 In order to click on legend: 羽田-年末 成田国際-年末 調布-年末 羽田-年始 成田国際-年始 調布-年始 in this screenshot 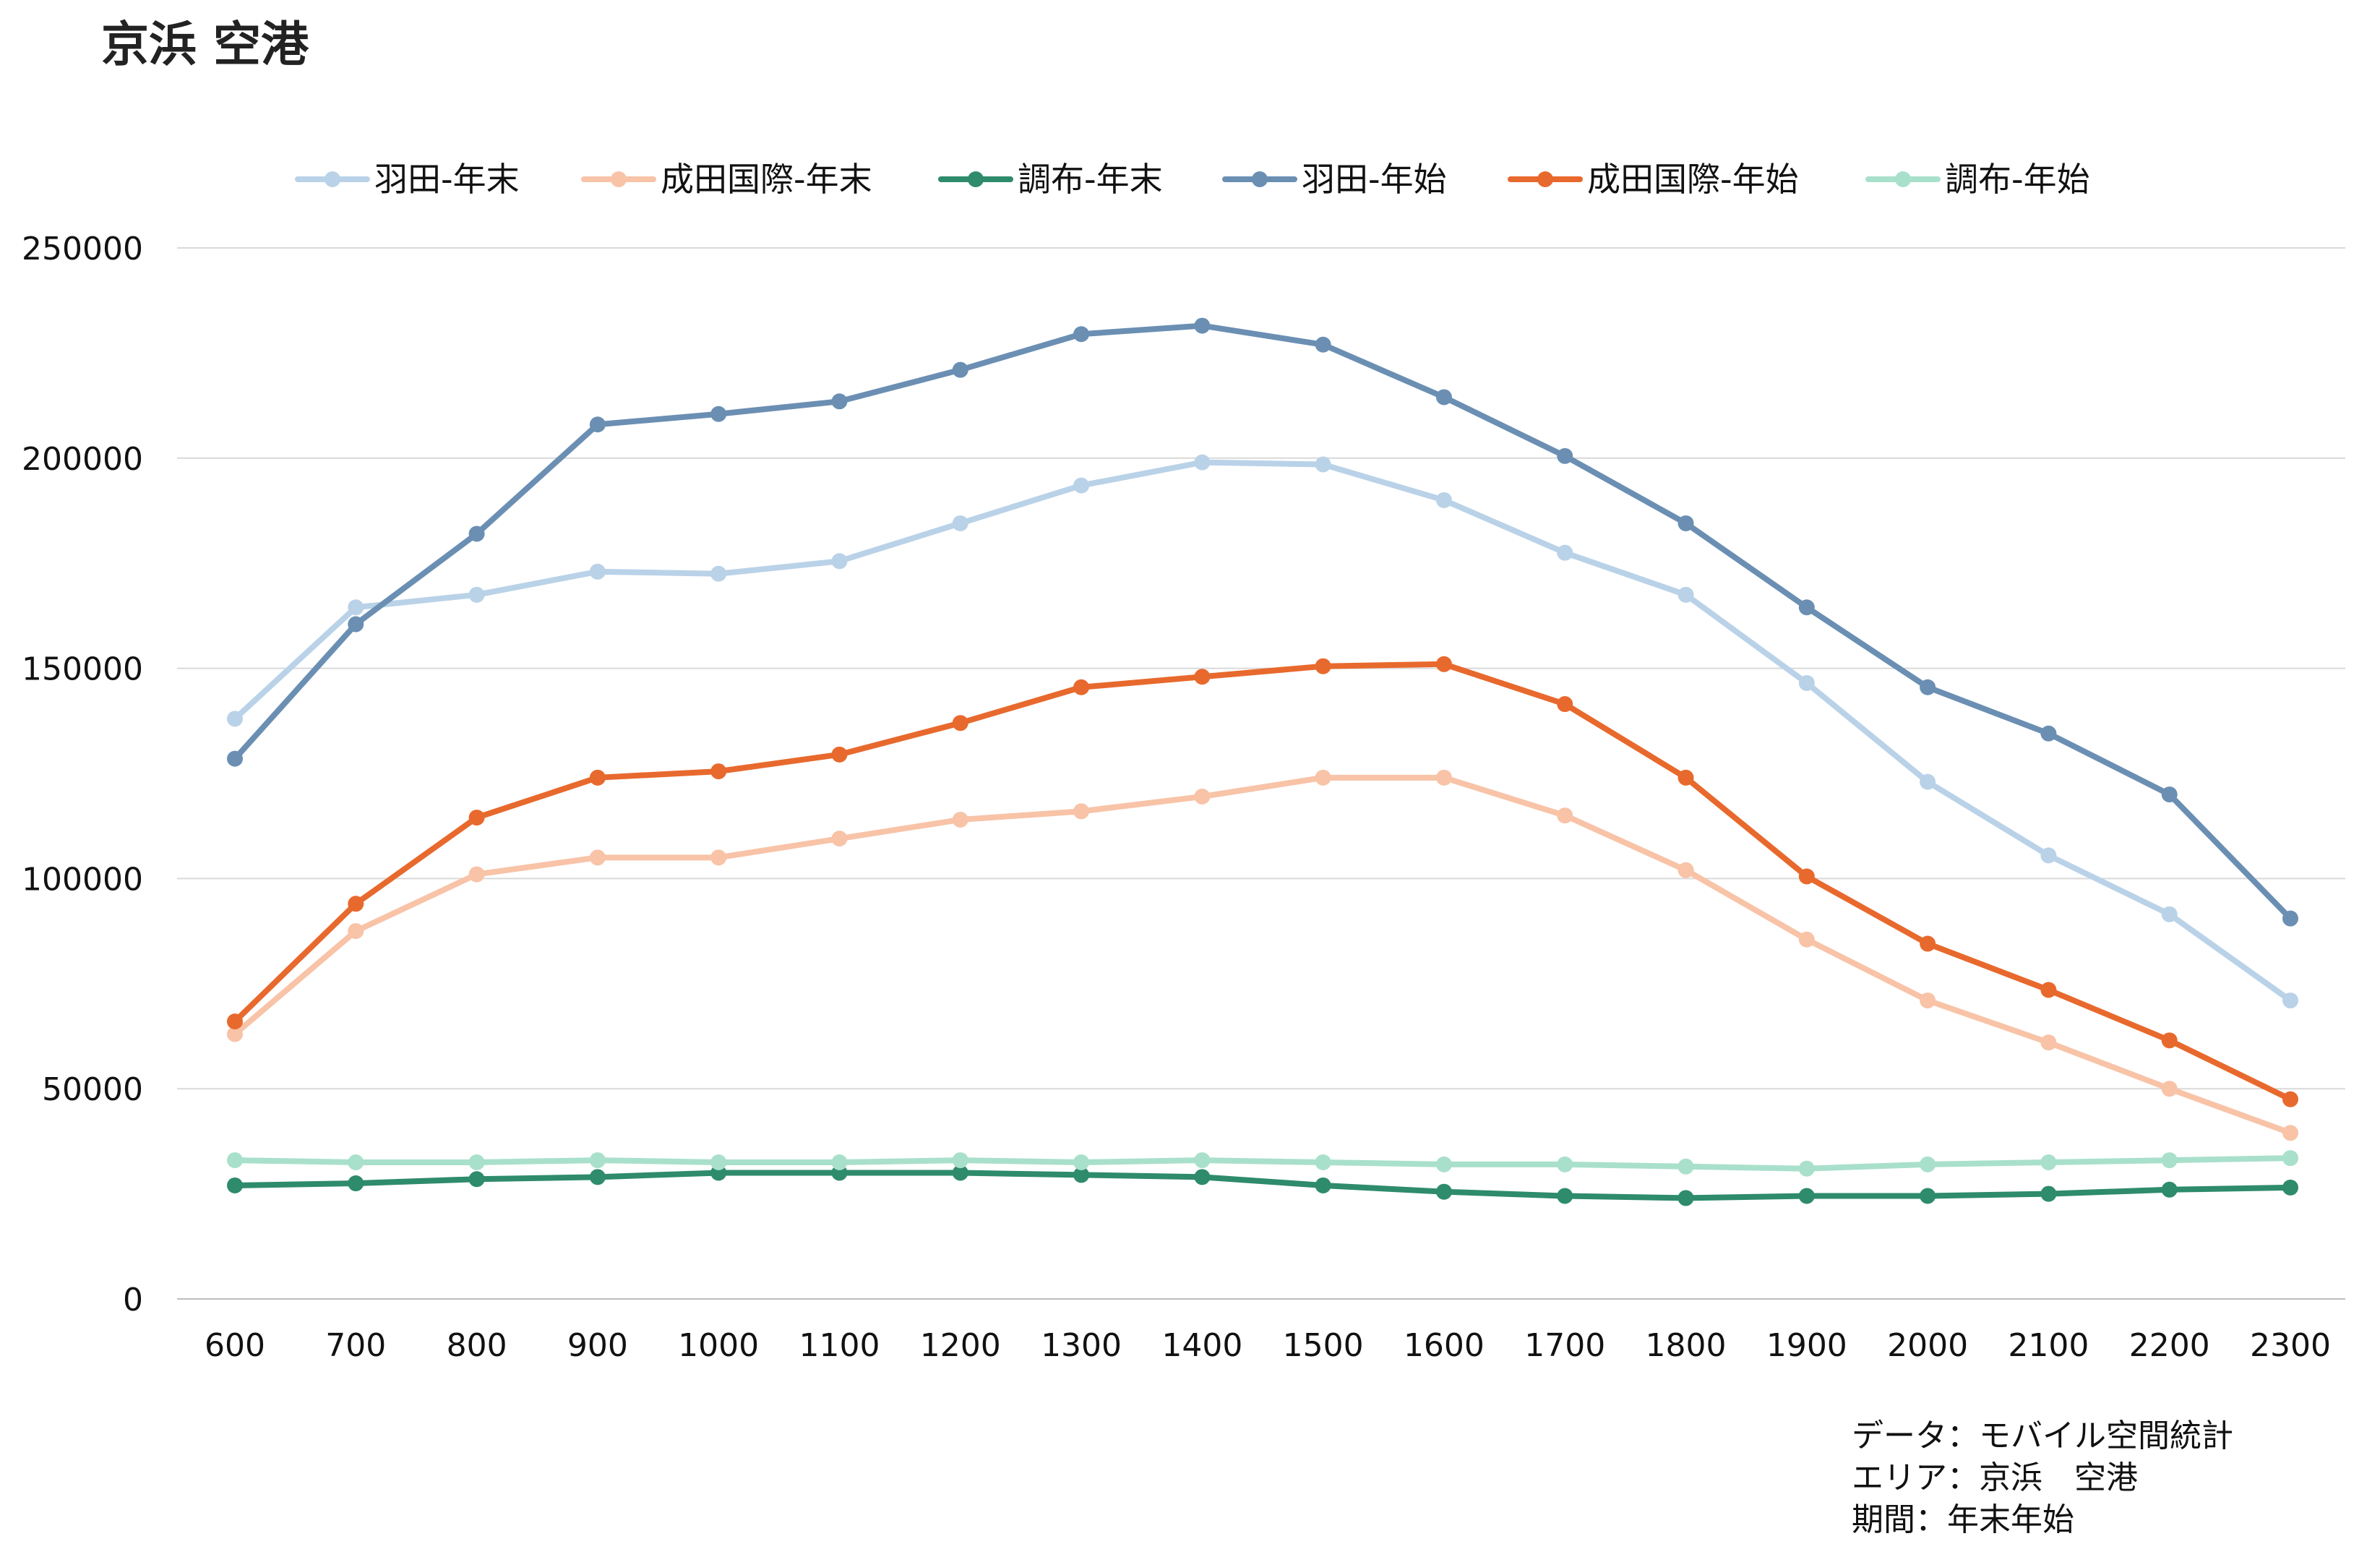, I will do `click(1192, 179)`.